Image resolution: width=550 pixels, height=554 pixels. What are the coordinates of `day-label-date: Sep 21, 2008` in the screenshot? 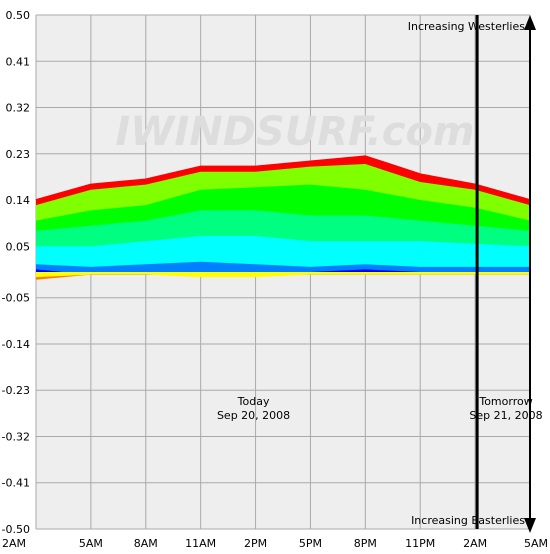 It's located at (505, 415).